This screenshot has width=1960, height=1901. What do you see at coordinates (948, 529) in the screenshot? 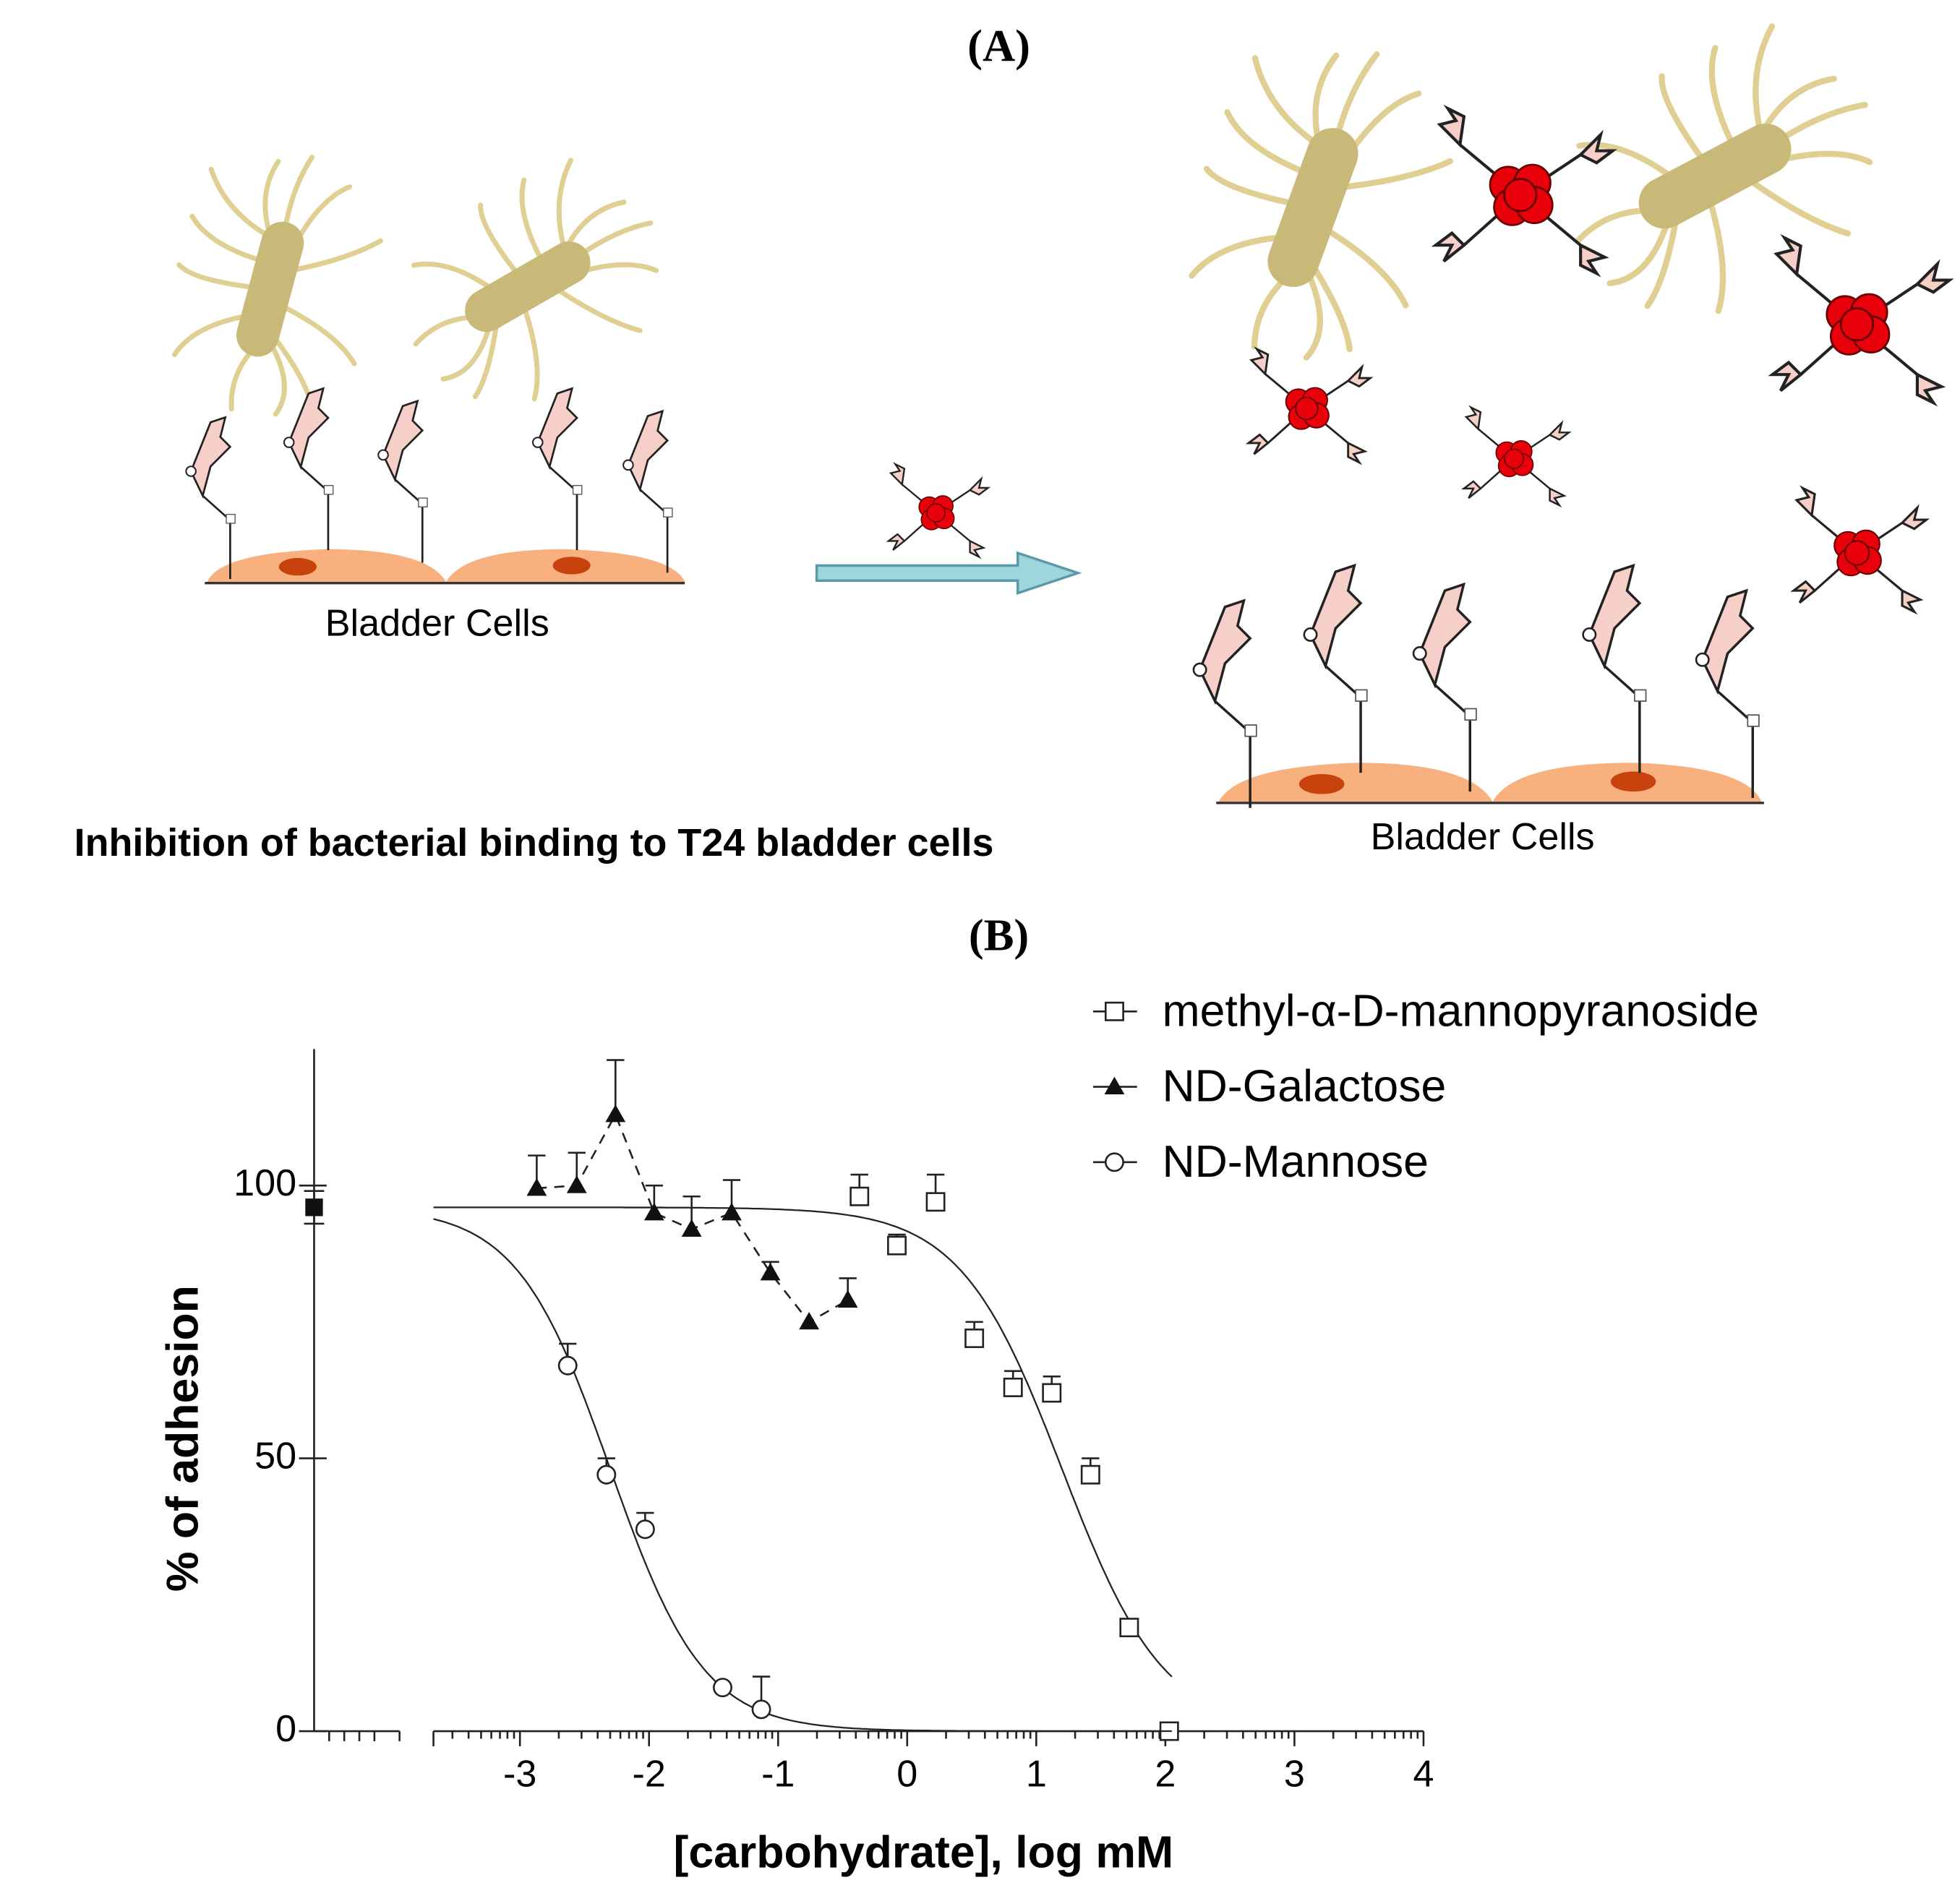
I see `arrow` at bounding box center [948, 529].